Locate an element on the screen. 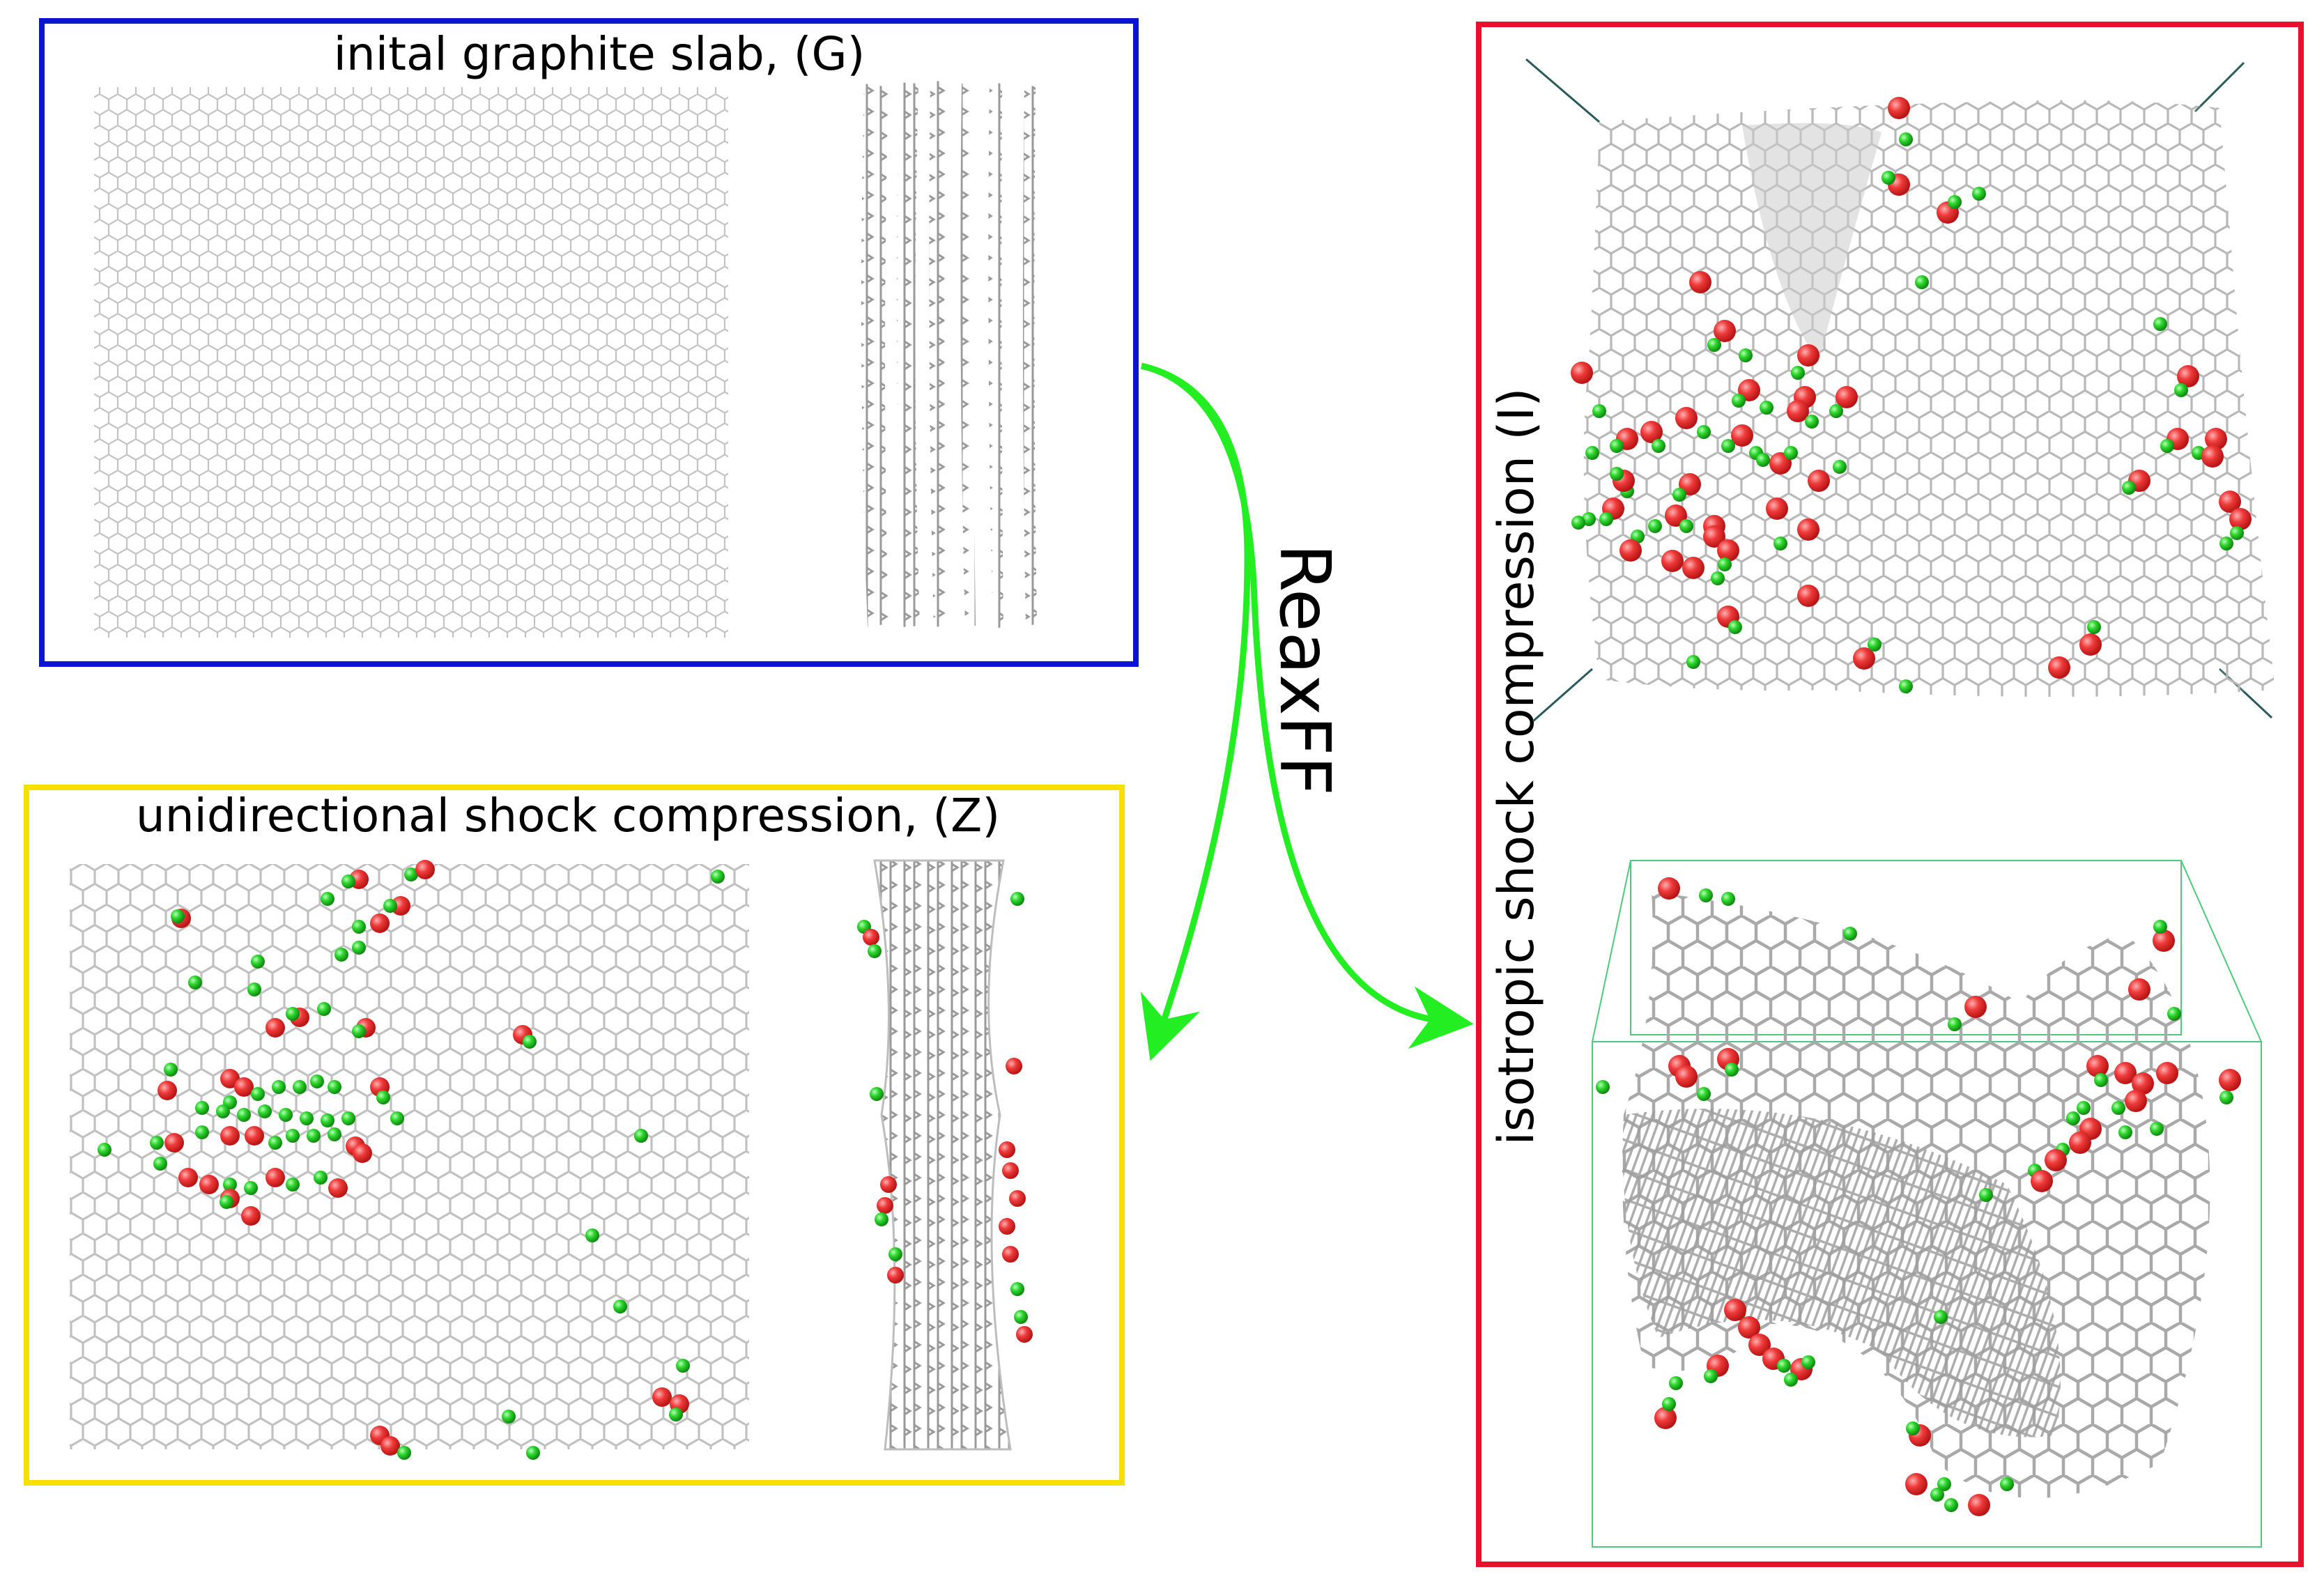  graphite-top-view is located at coordinates (411, 362).